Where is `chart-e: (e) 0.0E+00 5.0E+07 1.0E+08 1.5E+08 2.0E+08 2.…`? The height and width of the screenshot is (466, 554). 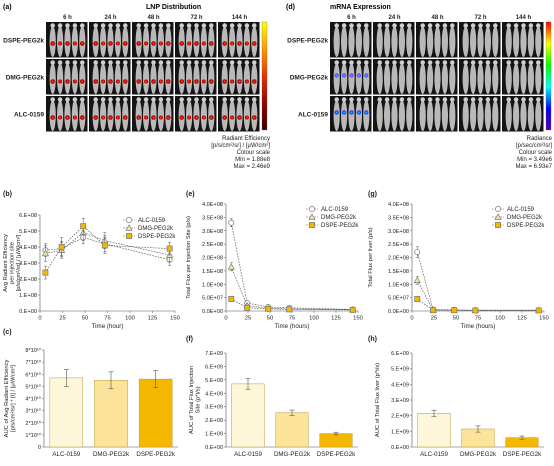 chart-e: (e) 0.0E+00 5.0E+07 1.0E+08 1.5E+08 2.0E+08 2.… is located at coordinates (274, 260).